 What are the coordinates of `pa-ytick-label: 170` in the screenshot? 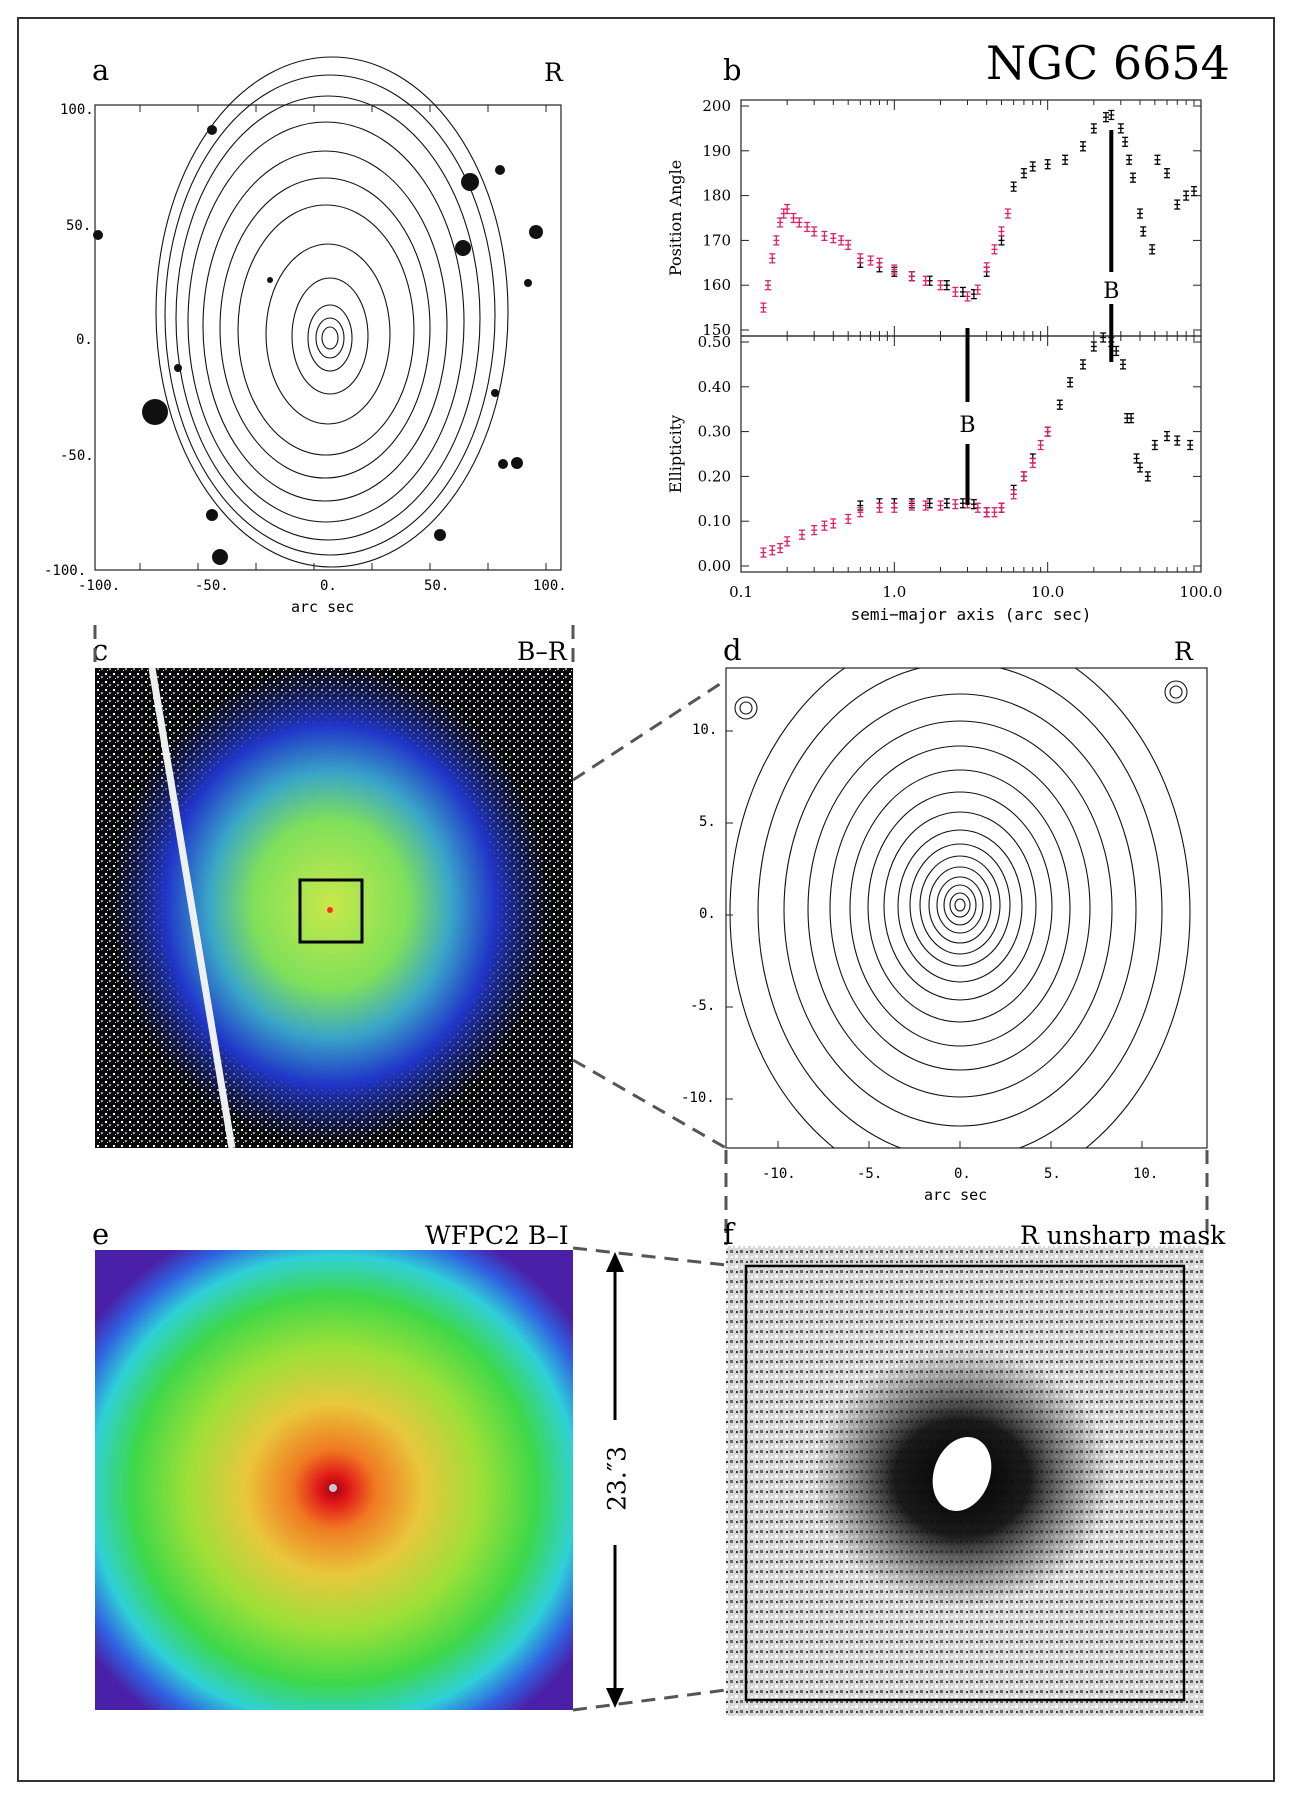 It's located at (716, 240).